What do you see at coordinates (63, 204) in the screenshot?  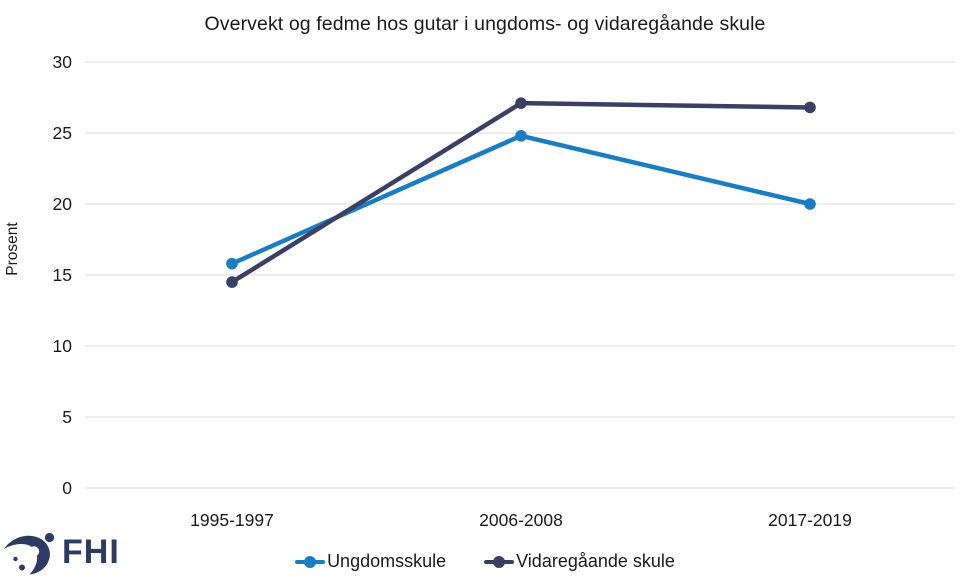 I see `y-tick-label: 20` at bounding box center [63, 204].